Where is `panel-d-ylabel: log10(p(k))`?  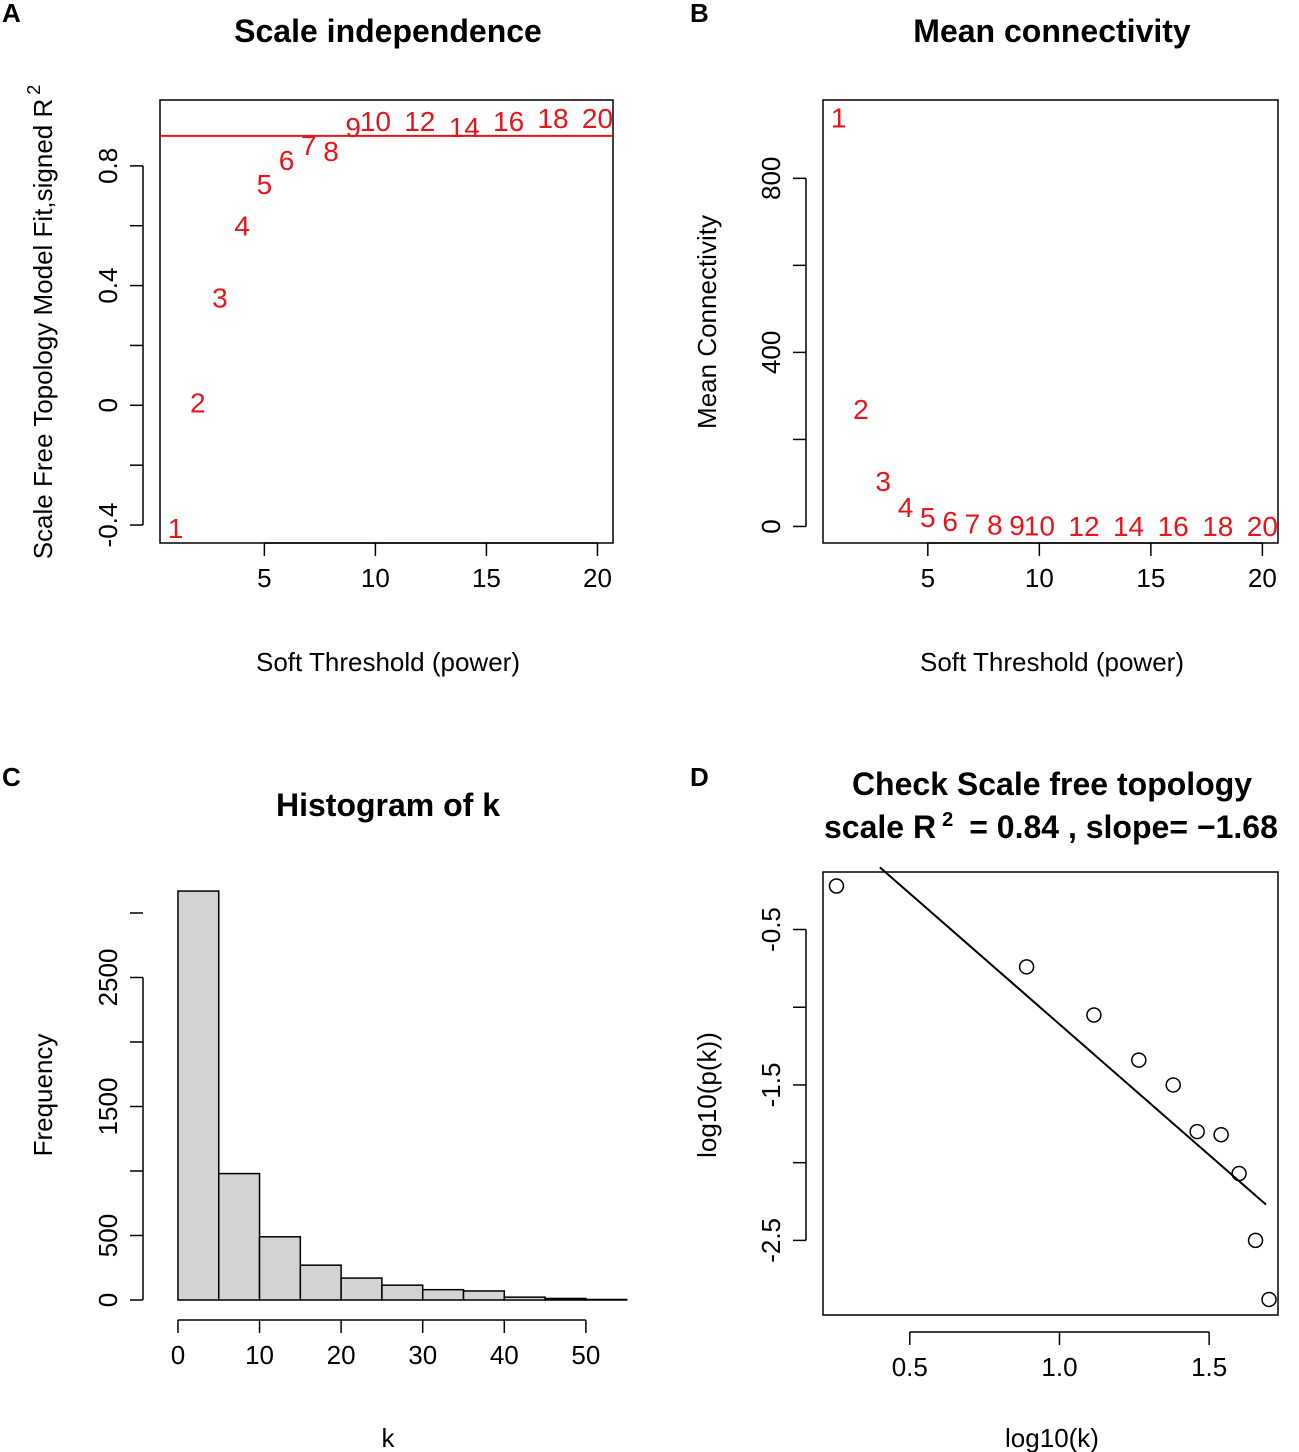 panel-d-ylabel: log10(p(k)) is located at coordinates (707, 1095).